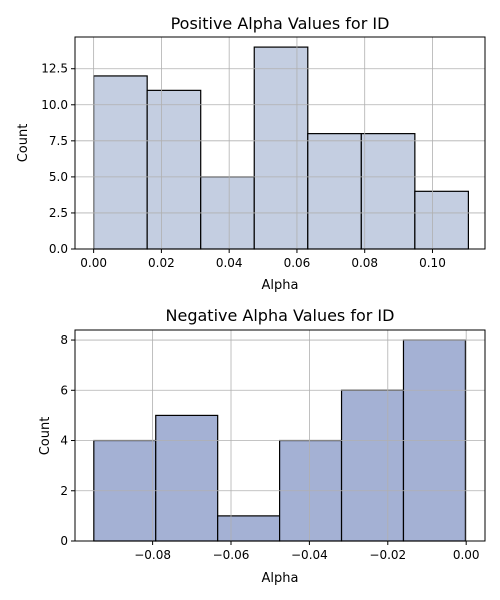  Describe the element at coordinates (161, 263) in the screenshot. I see `x-tick-label: 0.02` at that location.